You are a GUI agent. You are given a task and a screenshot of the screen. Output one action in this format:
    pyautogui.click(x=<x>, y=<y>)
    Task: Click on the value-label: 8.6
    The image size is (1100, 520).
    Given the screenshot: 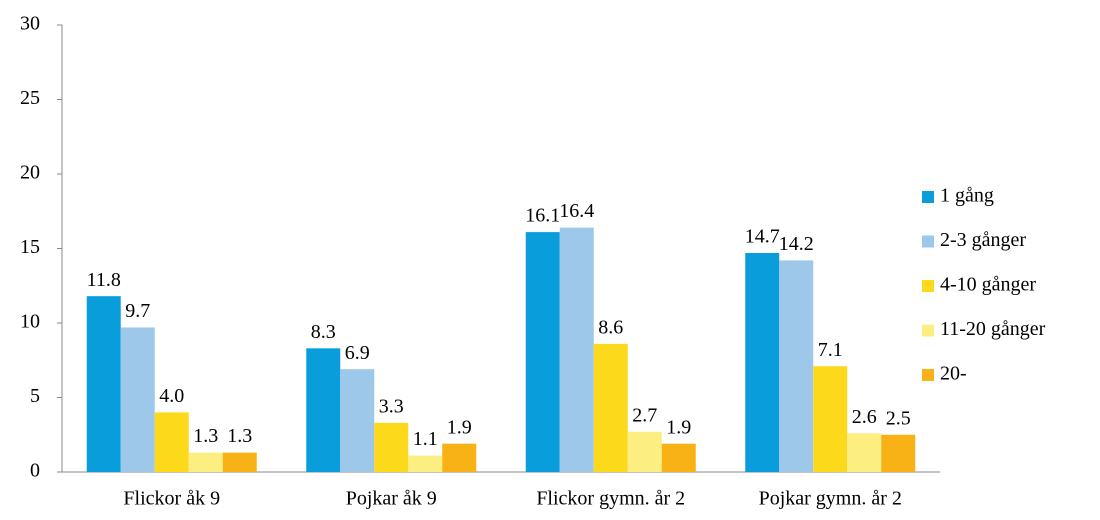 What is the action you would take?
    pyautogui.click(x=610, y=327)
    